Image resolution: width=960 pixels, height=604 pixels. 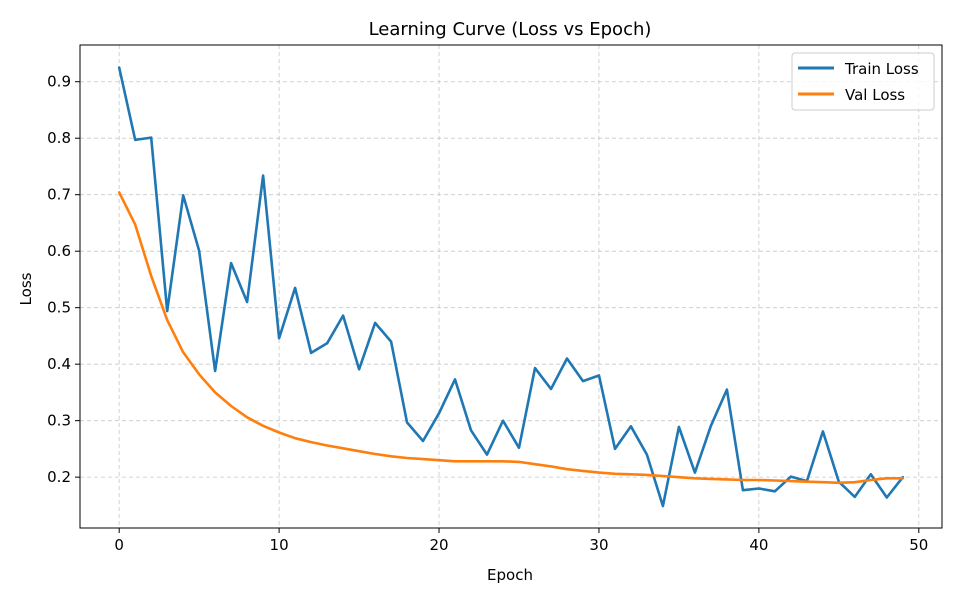 What do you see at coordinates (279, 545) in the screenshot?
I see `x-tick-label: 10` at bounding box center [279, 545].